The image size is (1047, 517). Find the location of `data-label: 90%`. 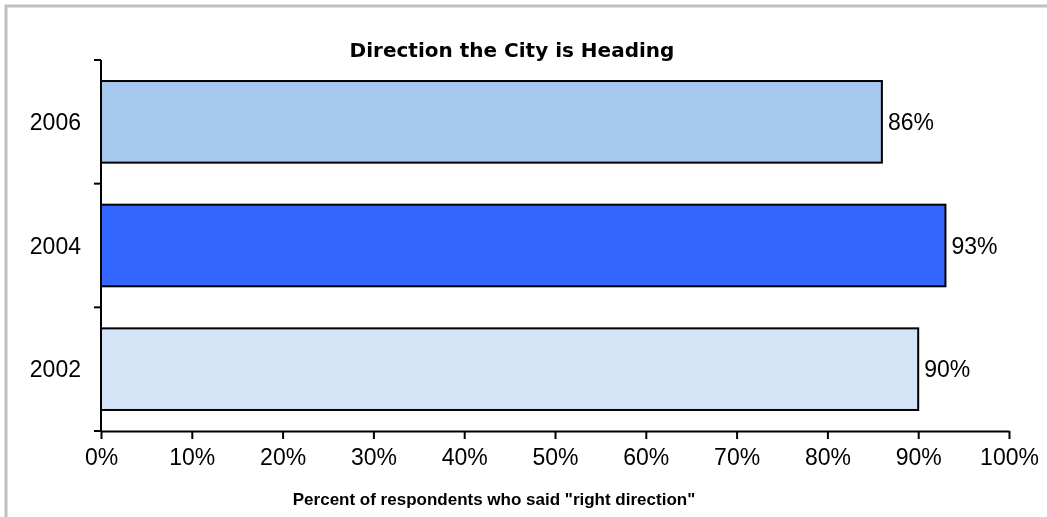

data-label: 90% is located at coordinates (947, 369).